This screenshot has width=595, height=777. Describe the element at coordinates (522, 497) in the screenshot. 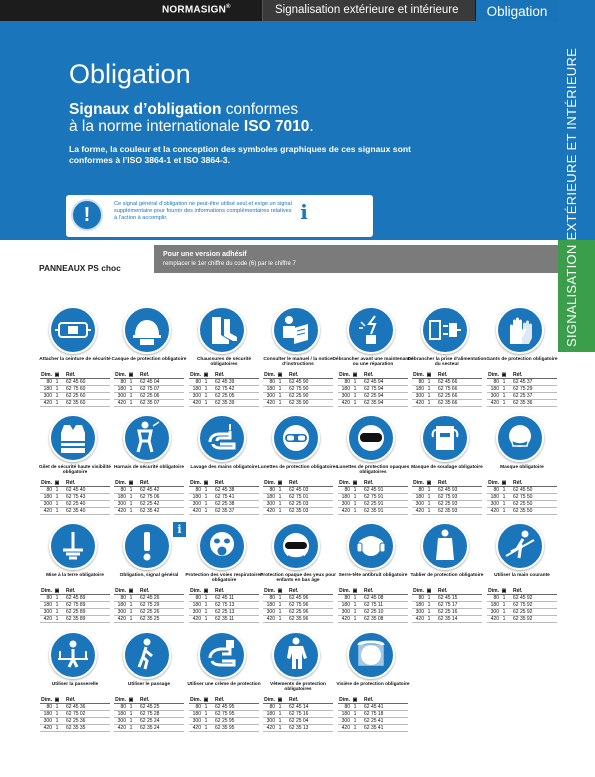

I see `table-row: 180 1 62 75 50` at that location.